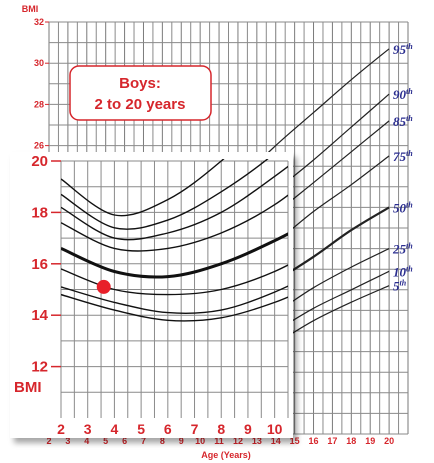  What do you see at coordinates (403, 121) in the screenshot?
I see `percentile-label: 85th` at bounding box center [403, 121].